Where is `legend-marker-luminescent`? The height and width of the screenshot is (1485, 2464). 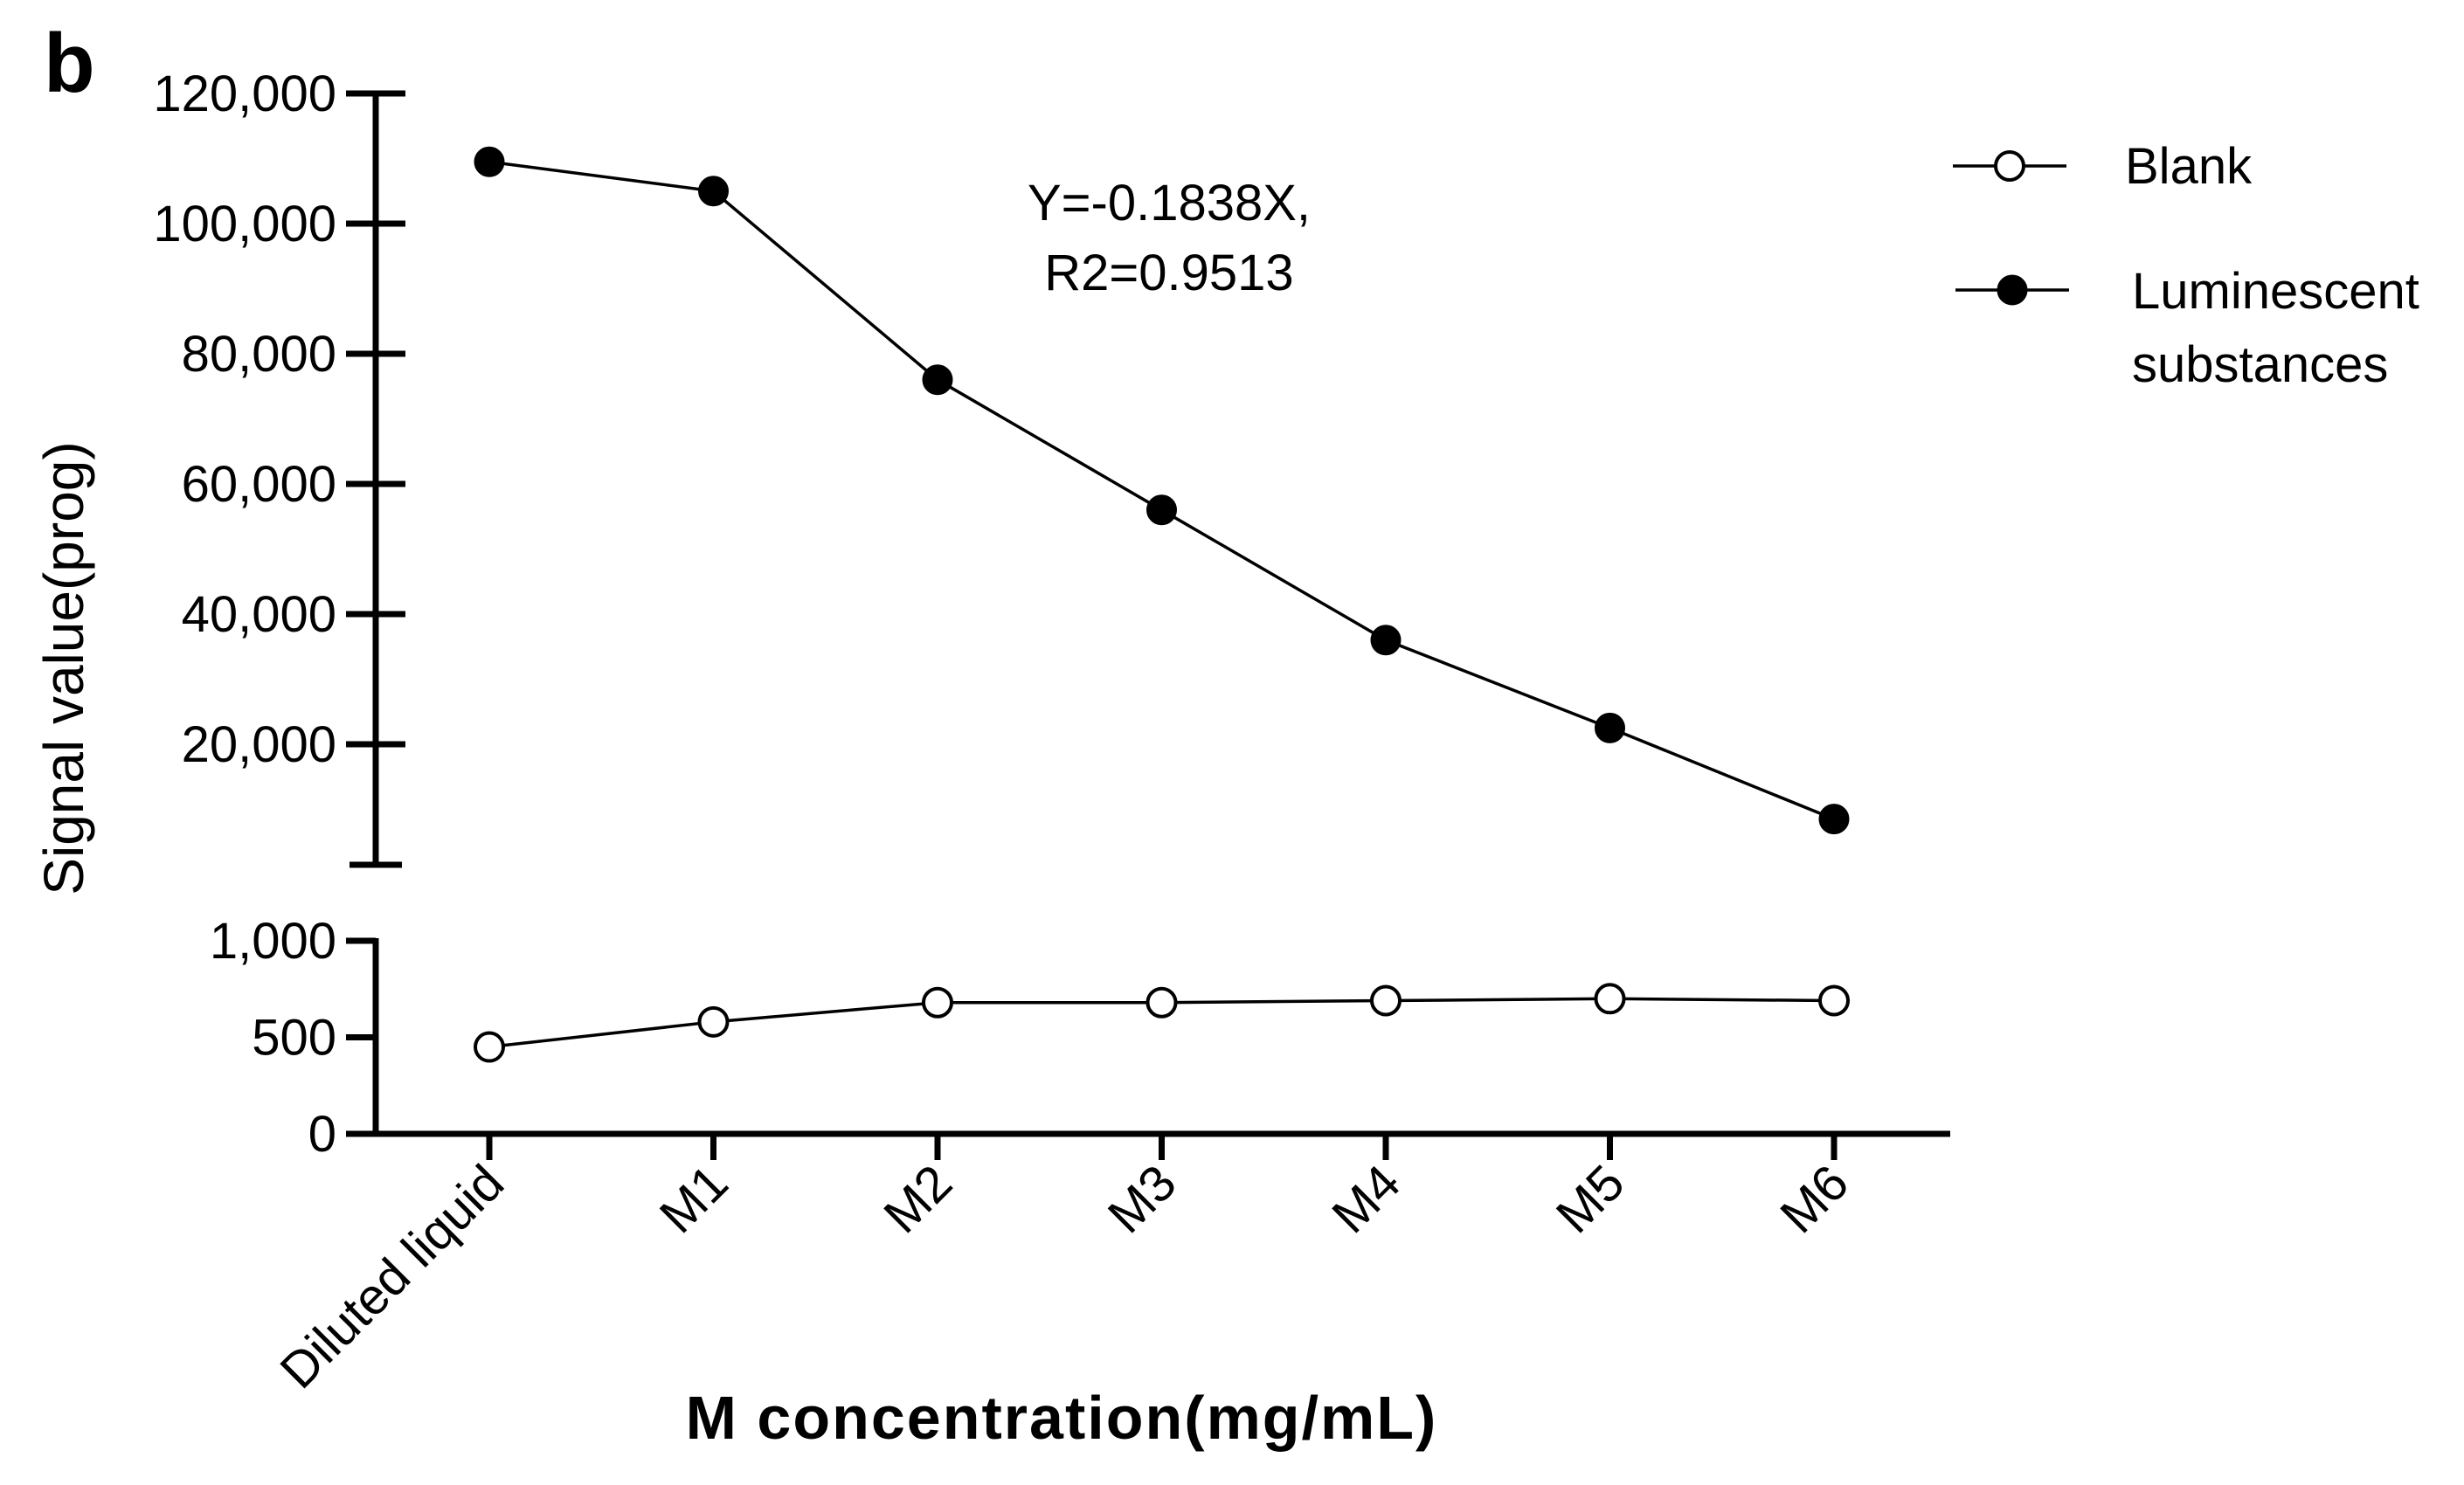 legend-marker-luminescent is located at coordinates (2013, 290).